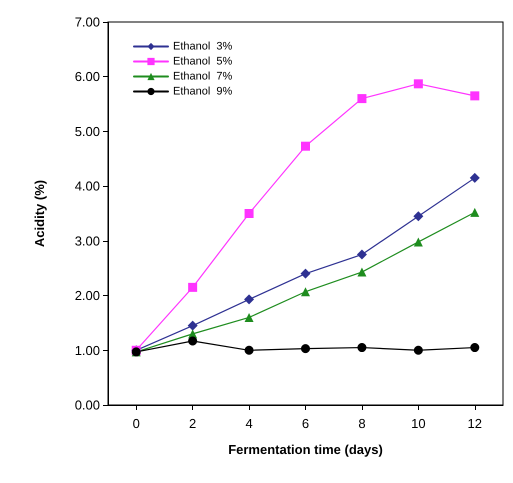 This screenshot has width=513, height=483. I want to click on x-tick-label: 8, so click(362, 423).